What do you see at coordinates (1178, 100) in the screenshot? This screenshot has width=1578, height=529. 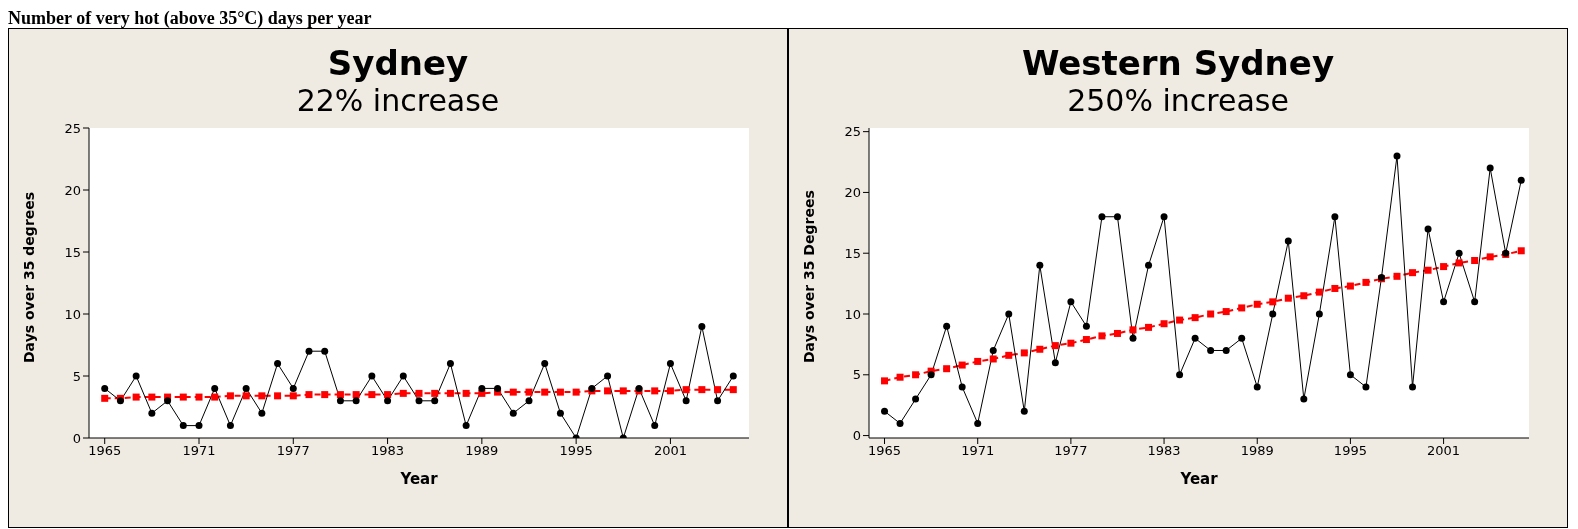 I see `chart-subtitle: 250% increase` at bounding box center [1178, 100].